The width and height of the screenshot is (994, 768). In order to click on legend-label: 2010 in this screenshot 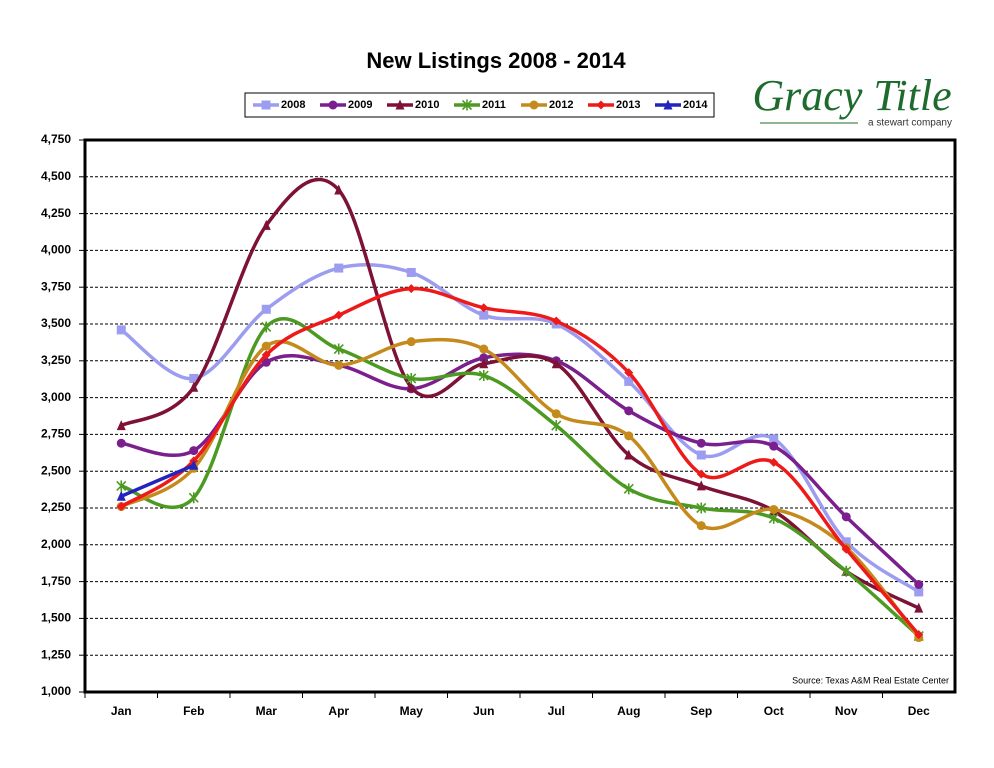, I will do `click(427, 105)`.